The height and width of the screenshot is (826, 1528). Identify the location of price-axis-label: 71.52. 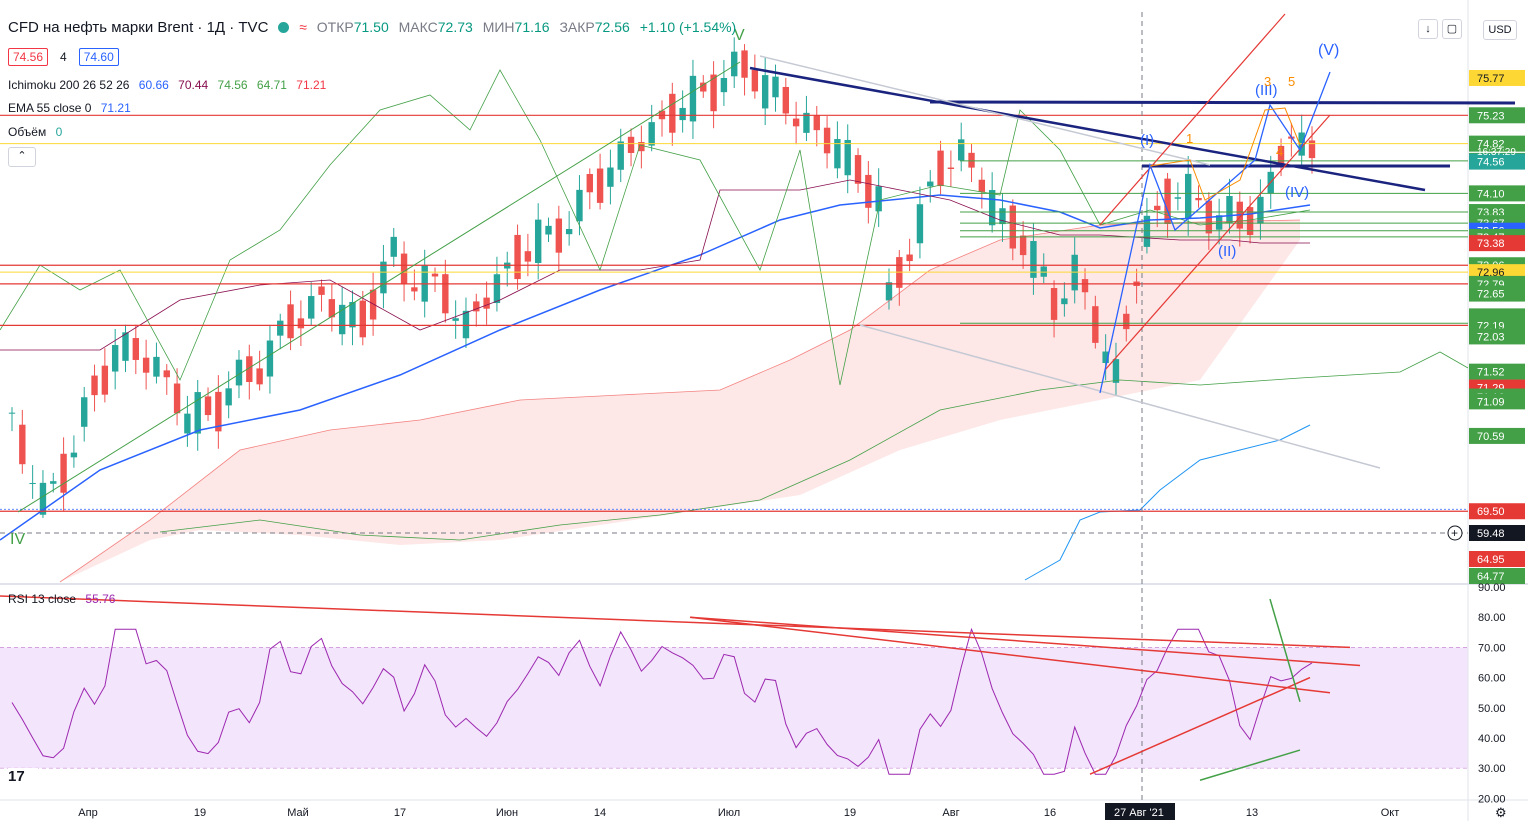
(1491, 373).